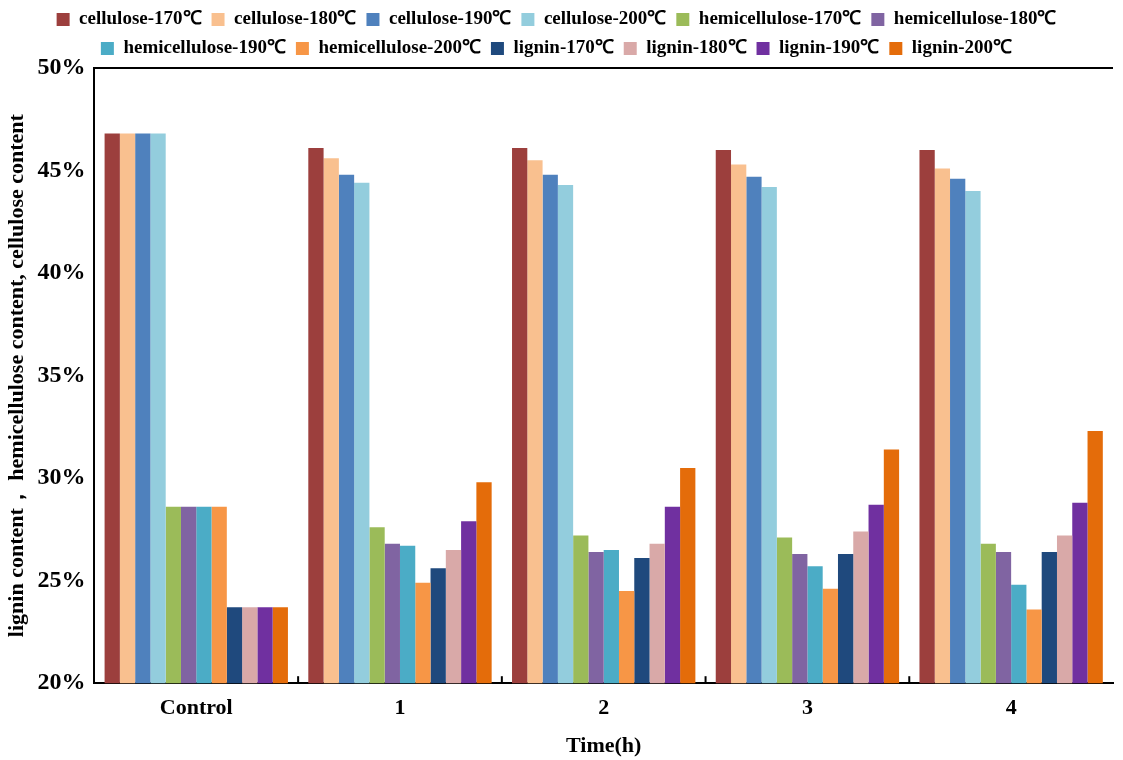 The image size is (1123, 760). I want to click on y-tick-label: 35%, so click(61, 373).